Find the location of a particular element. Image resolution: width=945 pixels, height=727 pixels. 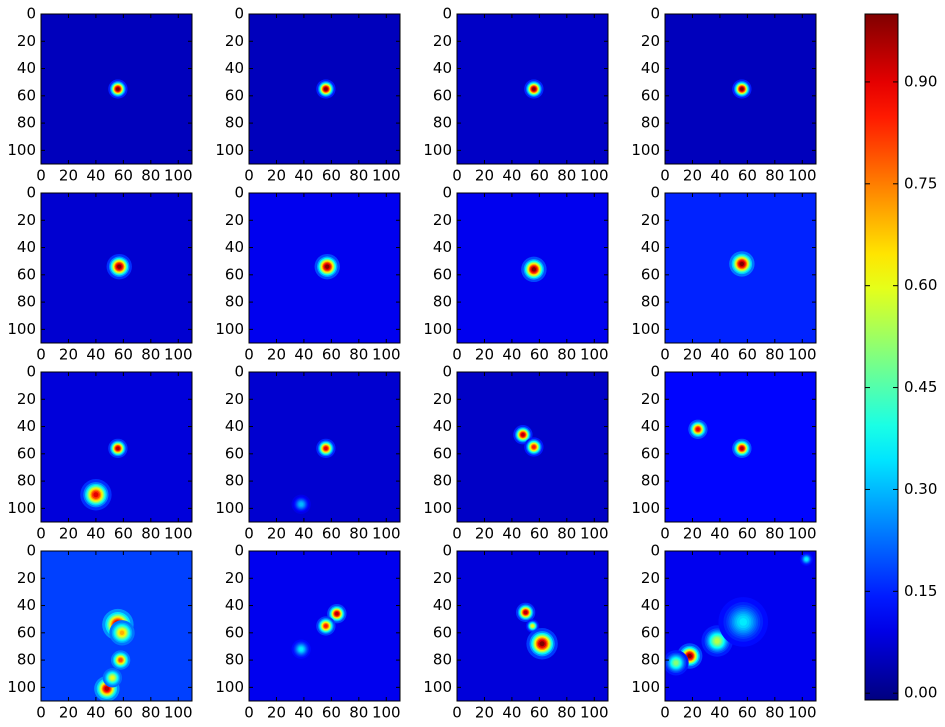

colorbar-tick-label: 0.15 is located at coordinates (920, 591).